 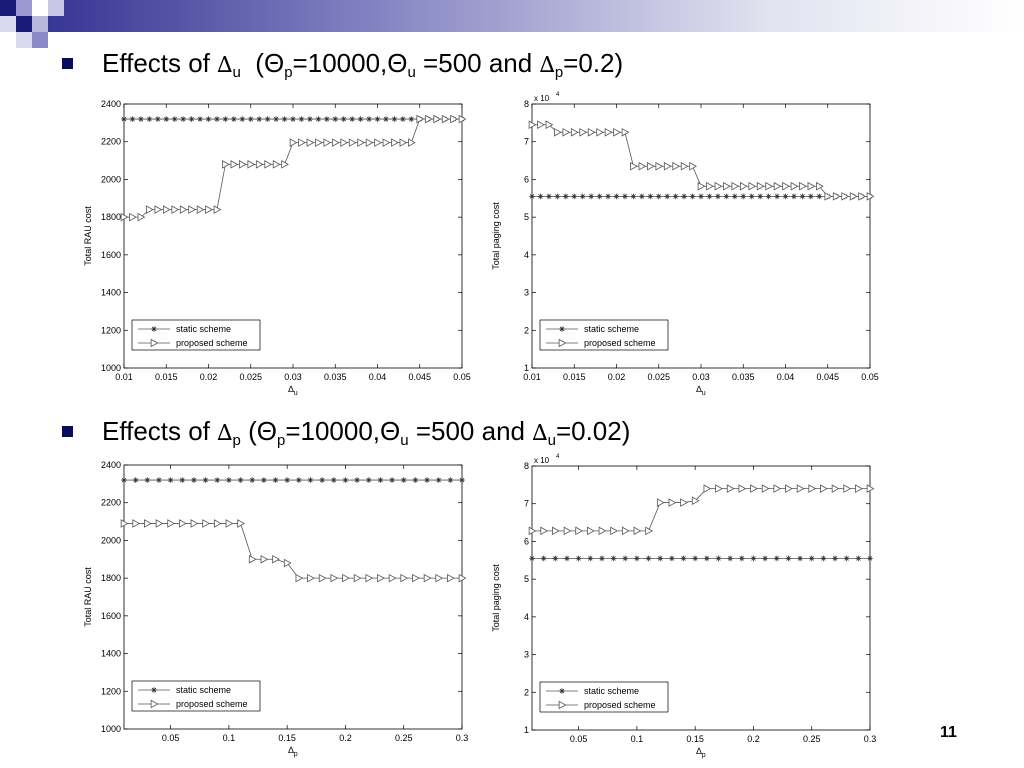 What do you see at coordinates (542, 98) in the screenshot?
I see `y-exponent-label: x 10` at bounding box center [542, 98].